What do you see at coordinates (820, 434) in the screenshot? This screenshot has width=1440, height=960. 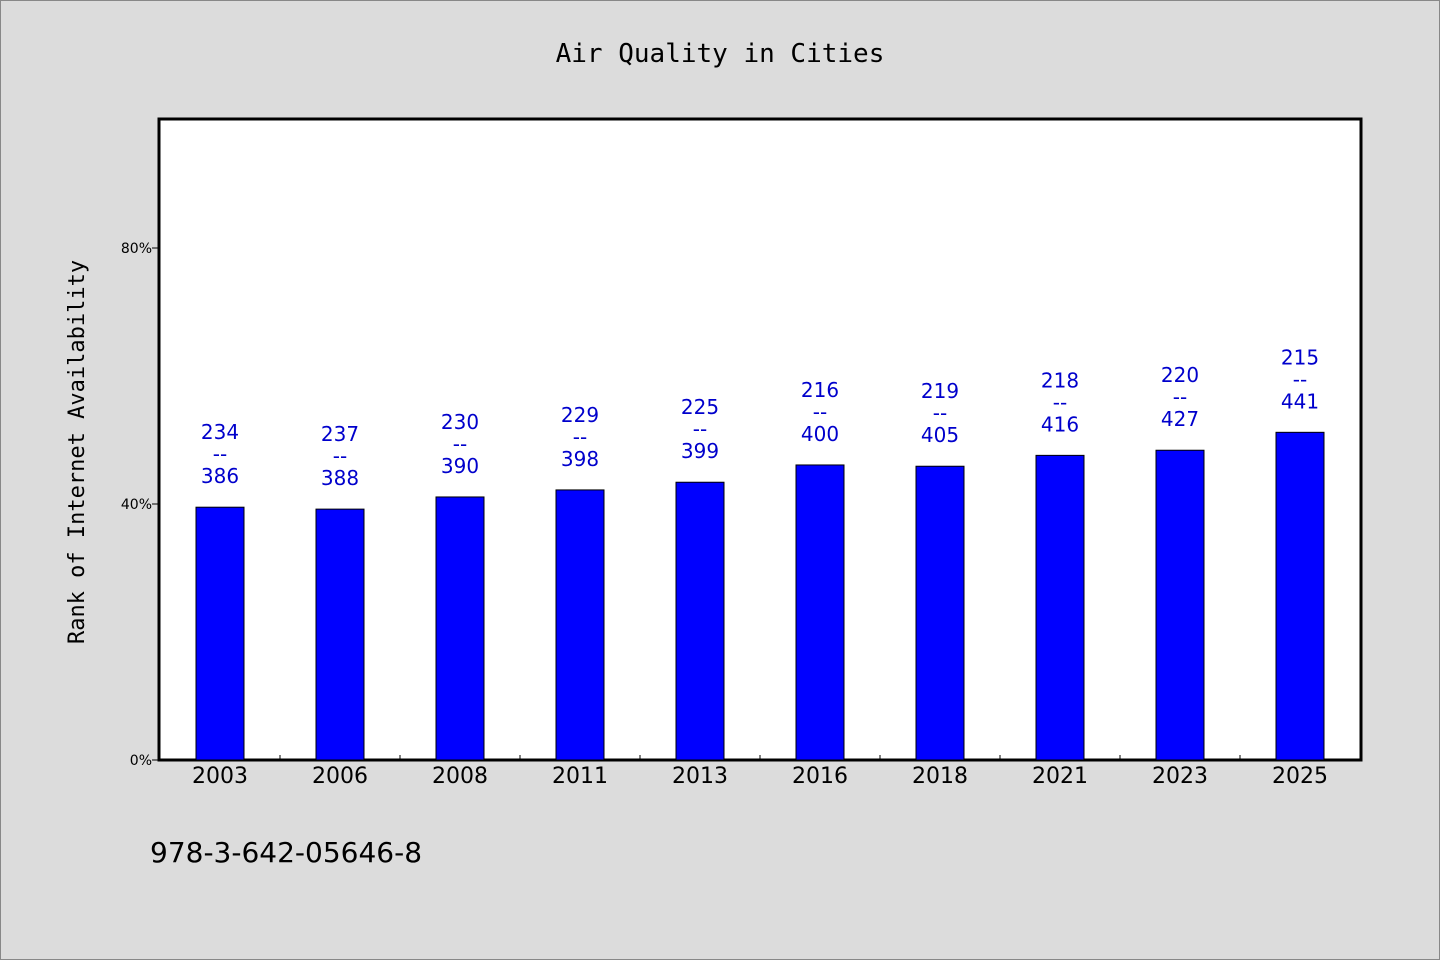 I see `data-label-bottom: 400` at bounding box center [820, 434].